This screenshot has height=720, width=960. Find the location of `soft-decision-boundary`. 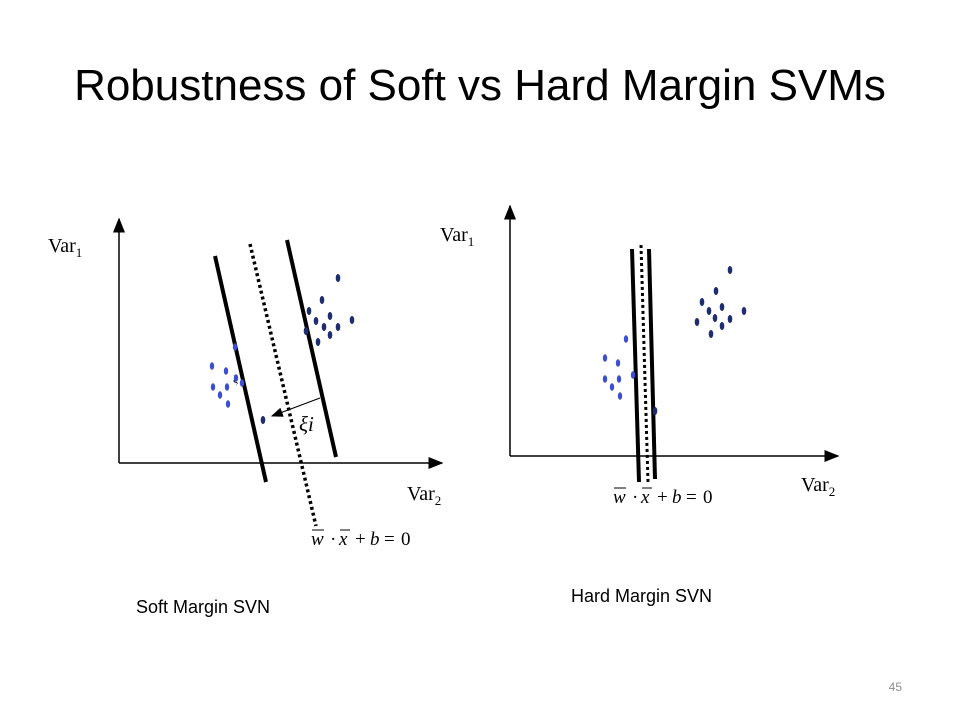

soft-decision-boundary is located at coordinates (283, 385).